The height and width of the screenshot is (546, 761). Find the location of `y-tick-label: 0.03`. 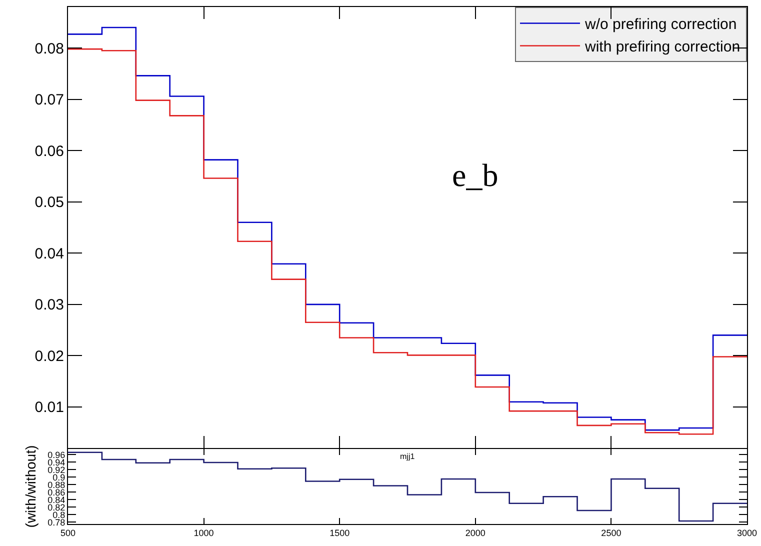

y-tick-label: 0.03 is located at coordinates (49, 305).